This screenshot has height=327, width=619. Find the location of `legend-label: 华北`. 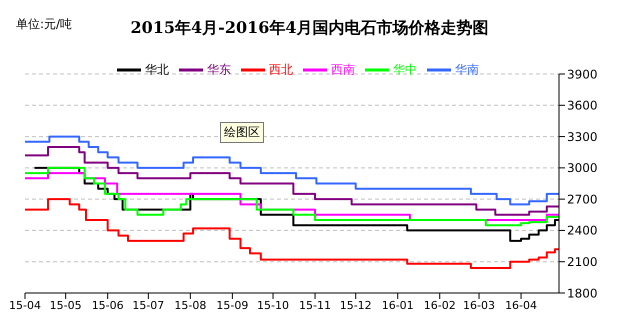

legend-label: 华北 is located at coordinates (157, 69).